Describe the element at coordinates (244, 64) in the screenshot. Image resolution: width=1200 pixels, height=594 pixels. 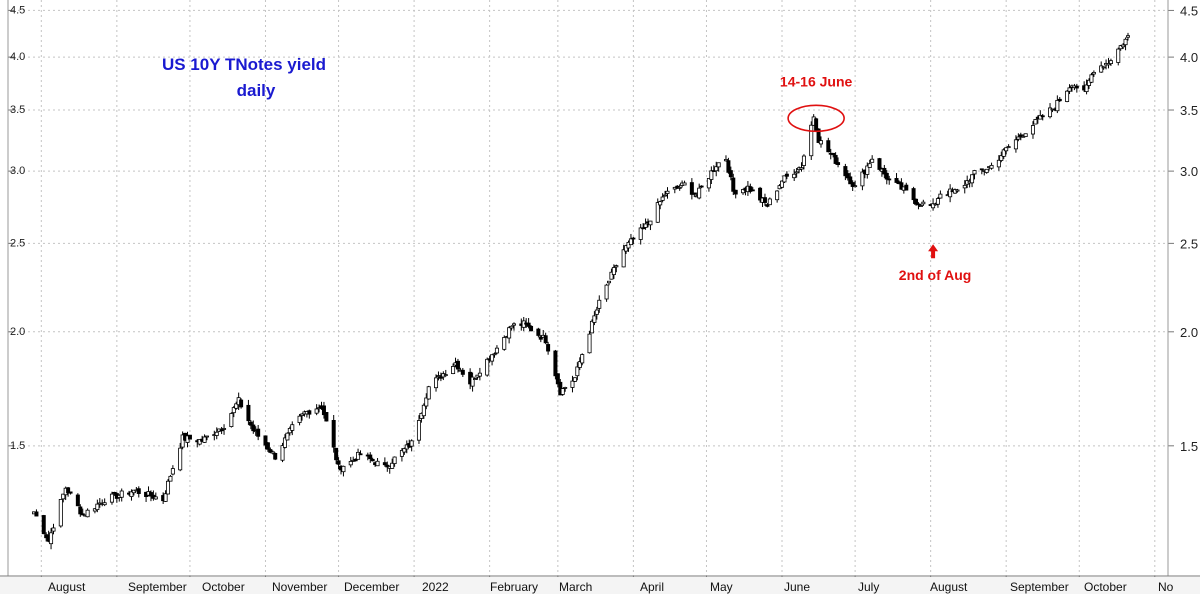
I see `chart-title: US 10Y TNotes yield` at that location.